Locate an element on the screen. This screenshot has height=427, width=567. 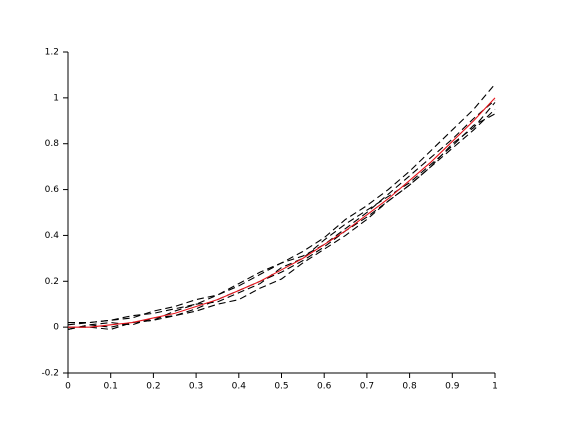
x-tick-label: 0.8 is located at coordinates (409, 387).